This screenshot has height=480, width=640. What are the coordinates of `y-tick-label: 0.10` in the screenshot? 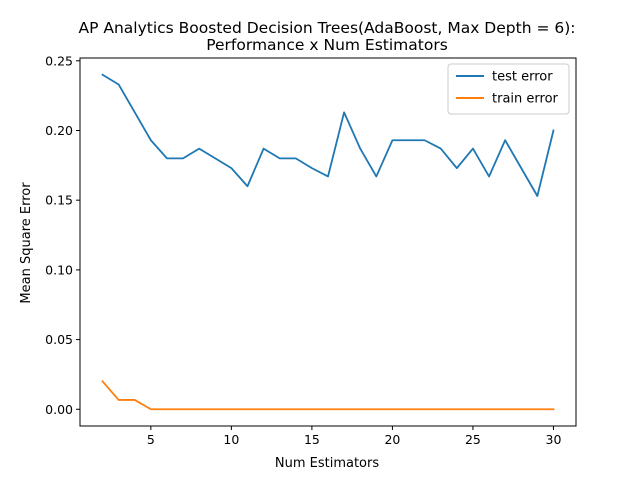 It's located at (59, 269).